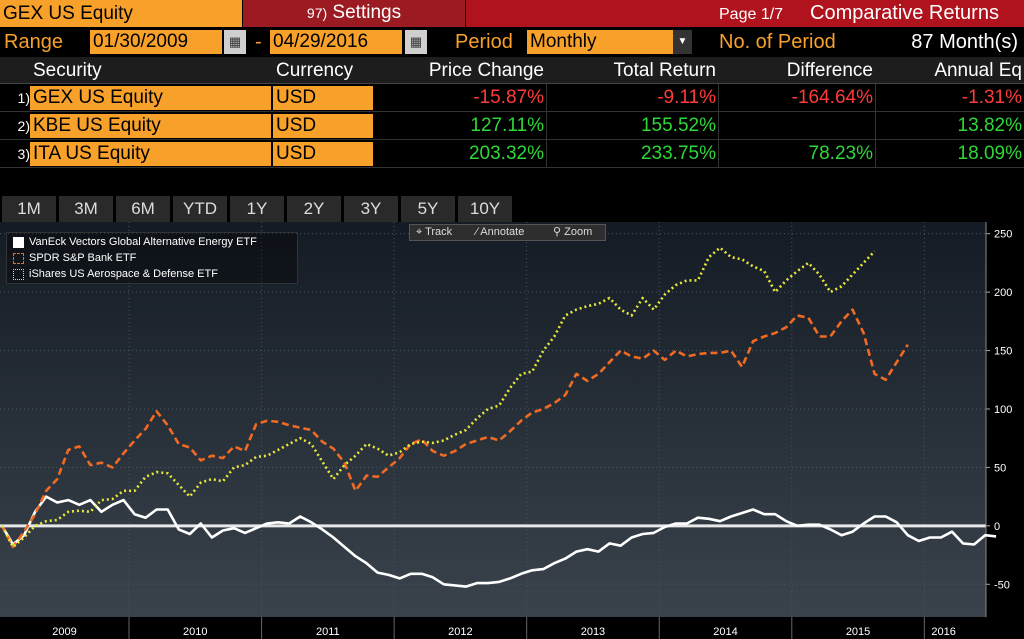  What do you see at coordinates (997, 527) in the screenshot?
I see `y-tick-label: 0` at bounding box center [997, 527].